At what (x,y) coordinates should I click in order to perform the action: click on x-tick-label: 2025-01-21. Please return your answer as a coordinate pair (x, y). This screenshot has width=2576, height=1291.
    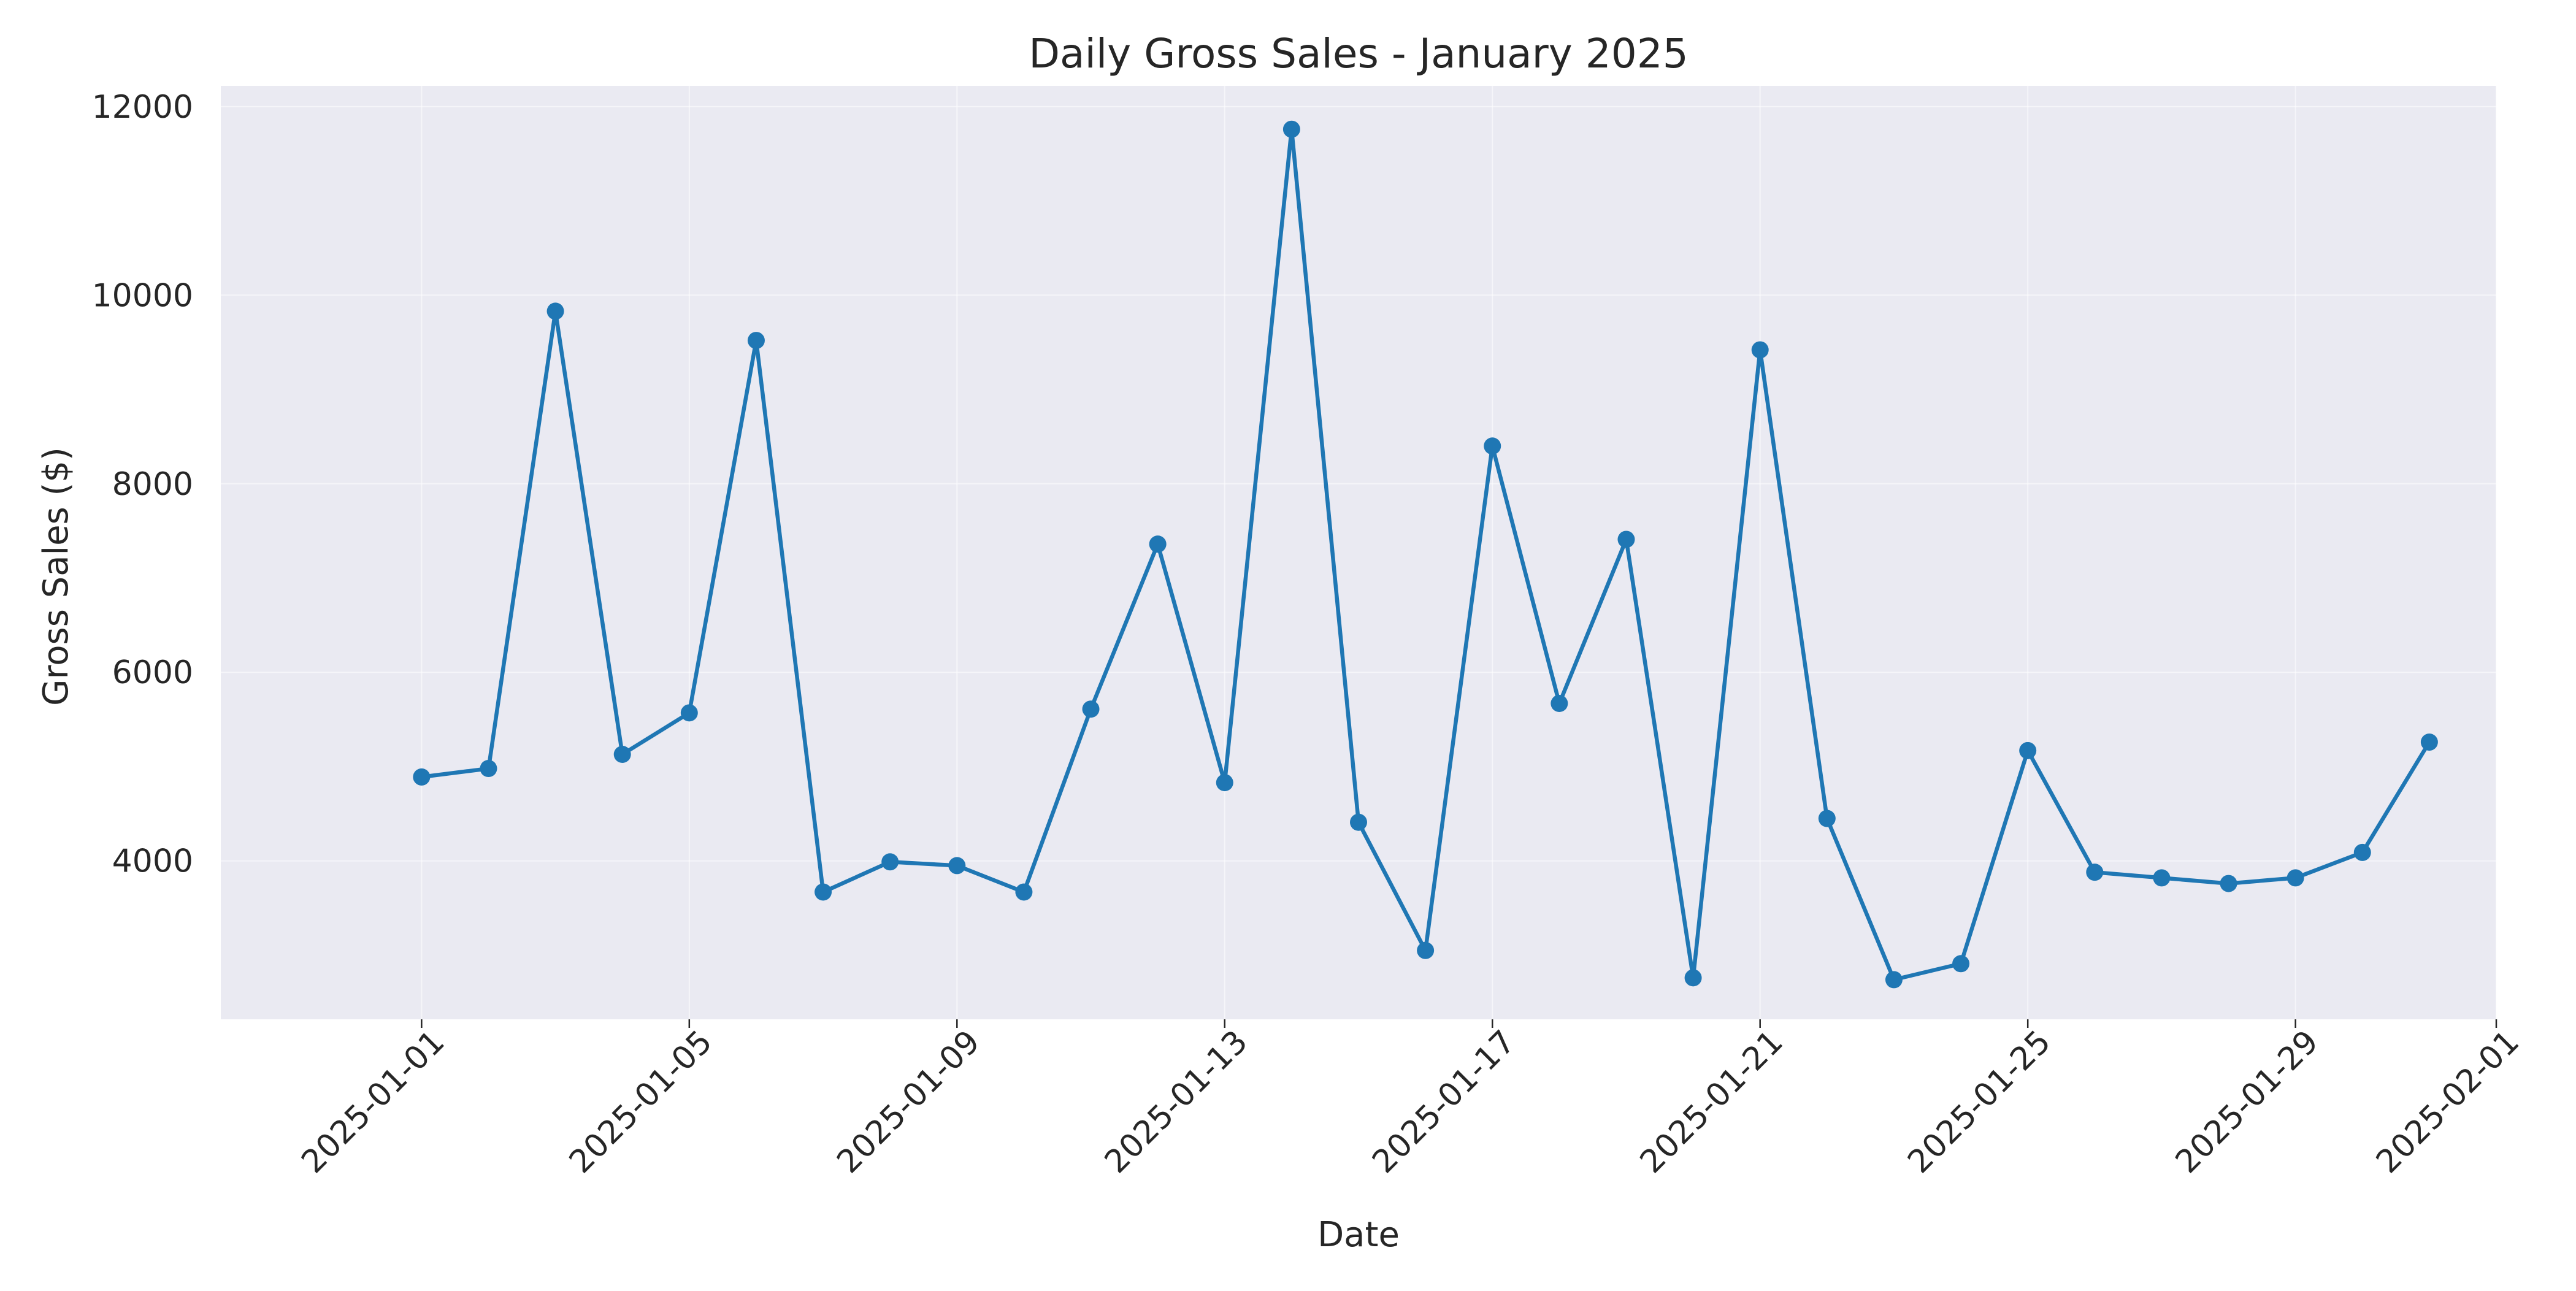
    Looking at the image, I should click on (1711, 1102).